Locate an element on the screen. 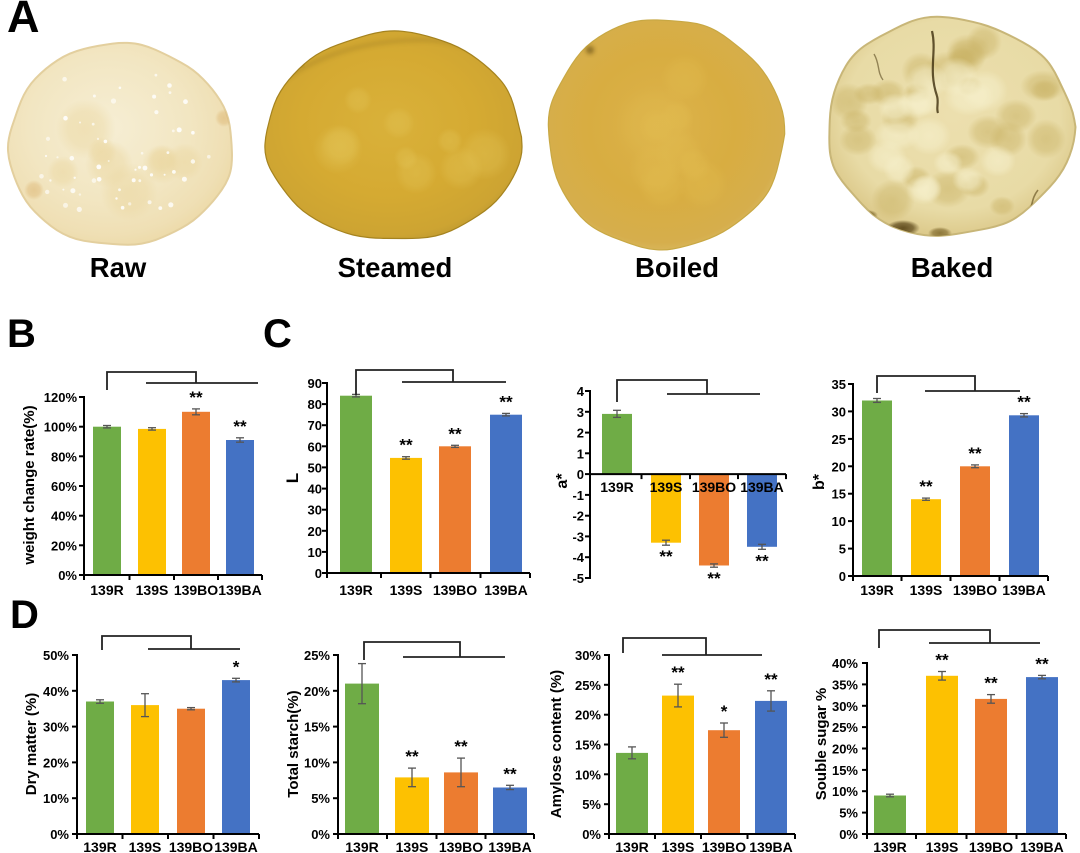  svg-text: 60 is located at coordinates (315, 446).